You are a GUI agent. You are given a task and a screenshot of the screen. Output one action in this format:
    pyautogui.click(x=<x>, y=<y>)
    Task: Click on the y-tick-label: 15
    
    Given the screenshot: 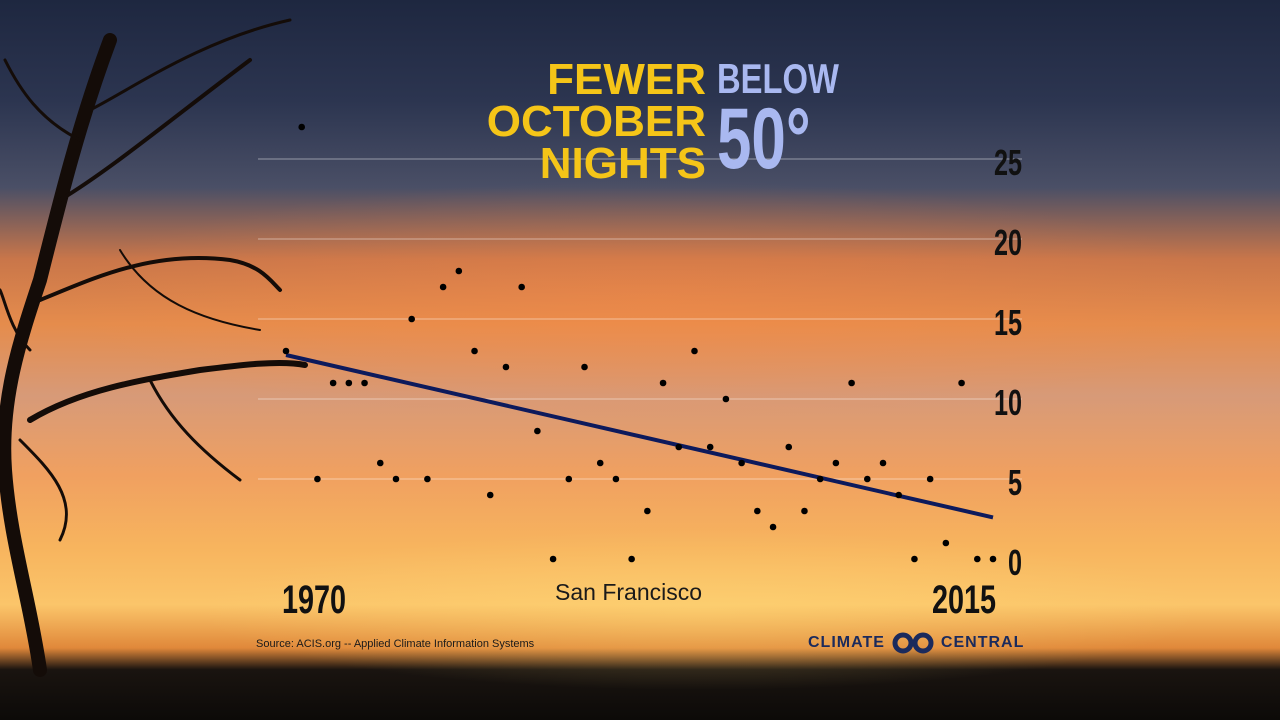 What is the action you would take?
    pyautogui.click(x=1008, y=323)
    